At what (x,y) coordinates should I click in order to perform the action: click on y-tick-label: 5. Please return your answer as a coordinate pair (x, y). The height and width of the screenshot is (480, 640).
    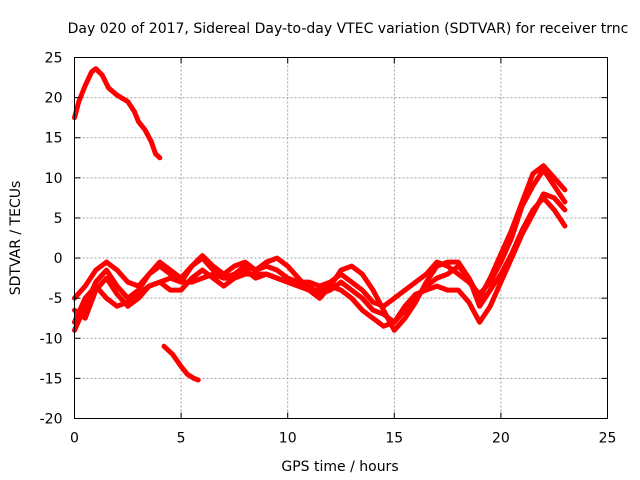
    Looking at the image, I should click on (58, 219).